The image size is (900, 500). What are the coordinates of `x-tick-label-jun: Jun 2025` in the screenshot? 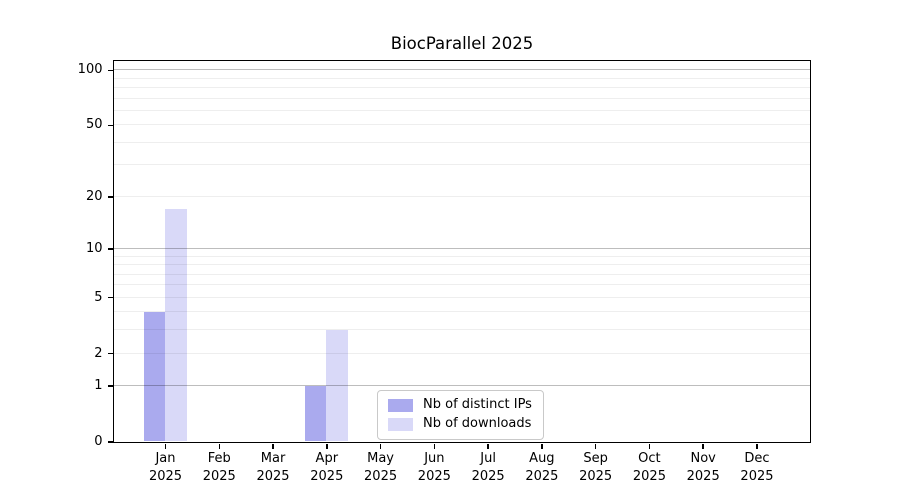 It's located at (434, 467).